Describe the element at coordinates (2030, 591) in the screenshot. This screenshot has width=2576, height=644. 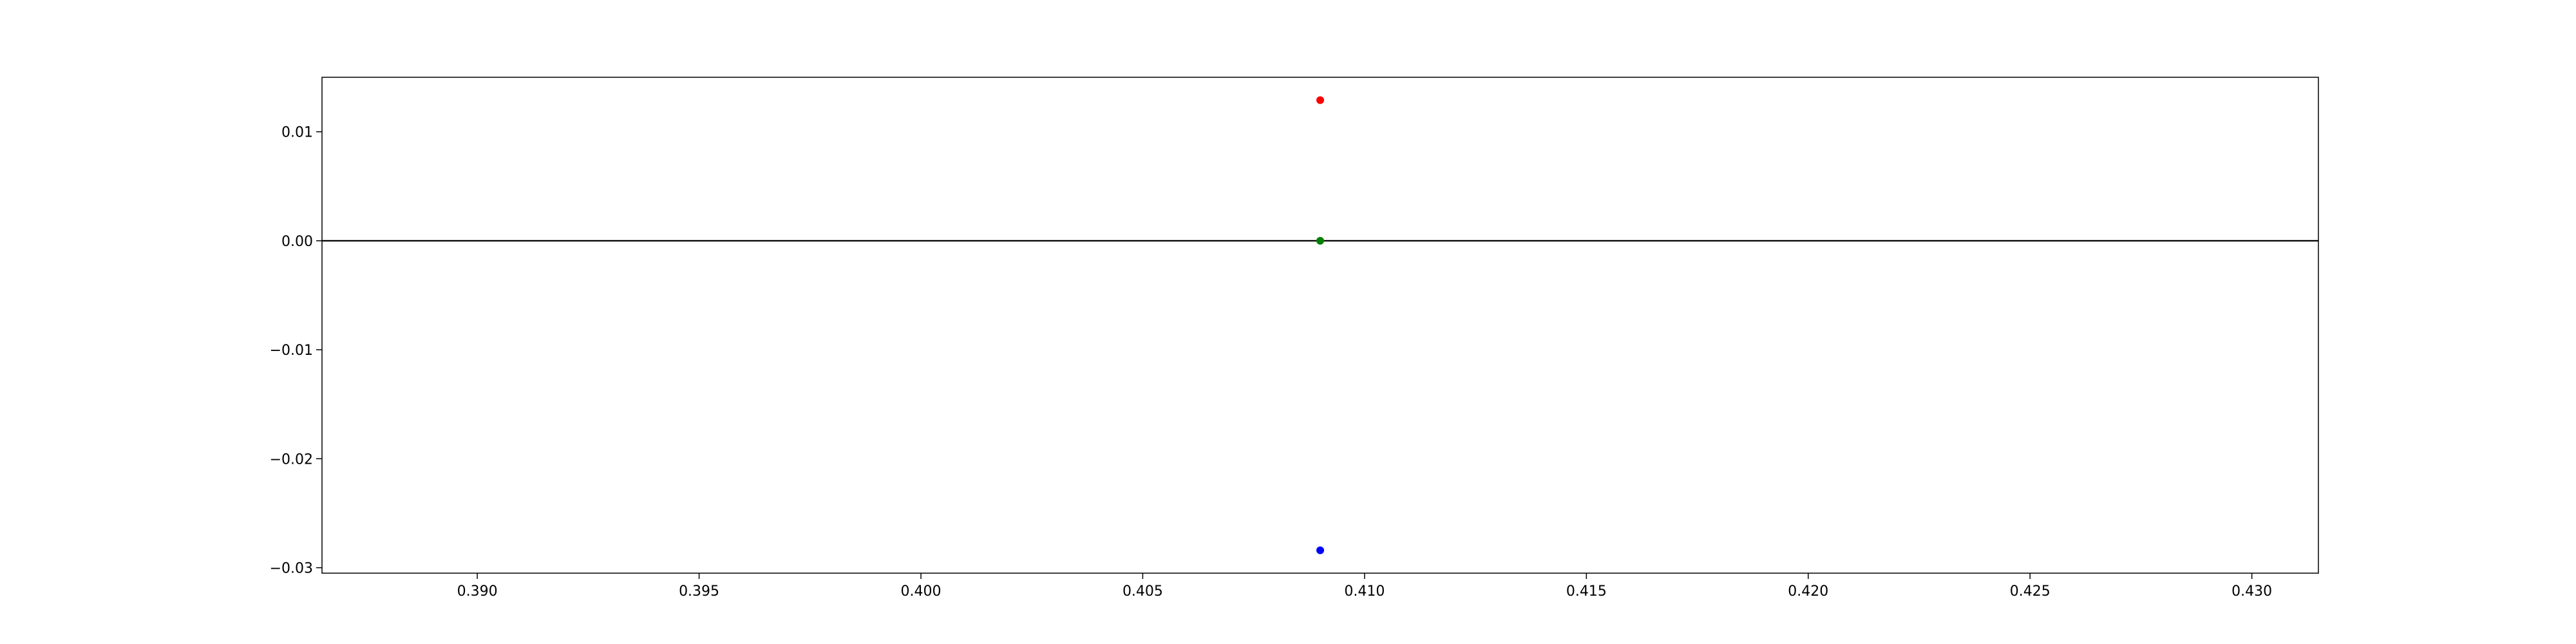
I see `x-tick-label: 0.425` at that location.